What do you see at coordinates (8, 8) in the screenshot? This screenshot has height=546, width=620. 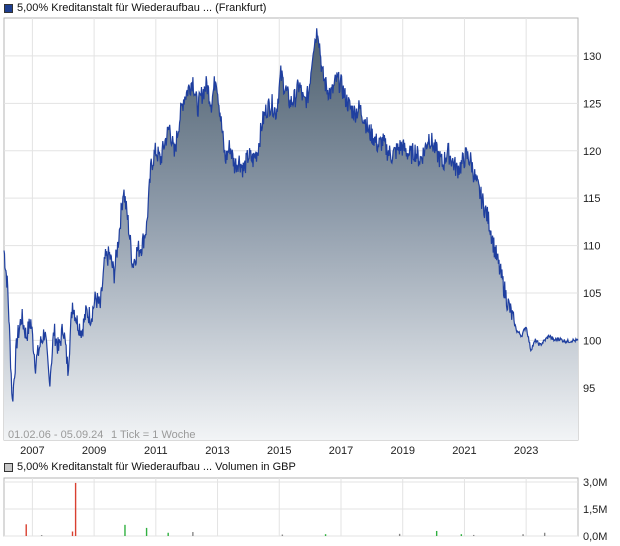 I see `price-legend-swatch` at bounding box center [8, 8].